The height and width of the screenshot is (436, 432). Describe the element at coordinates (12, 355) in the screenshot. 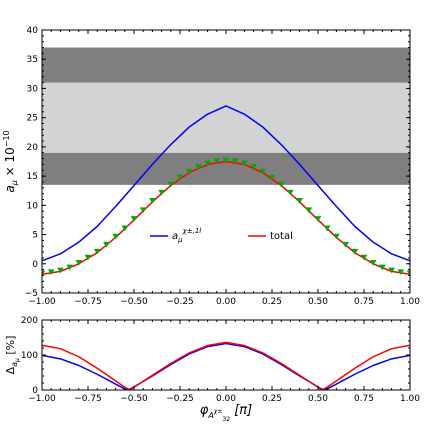

I see `y-axis-label: Δaμ [%]` at that location.